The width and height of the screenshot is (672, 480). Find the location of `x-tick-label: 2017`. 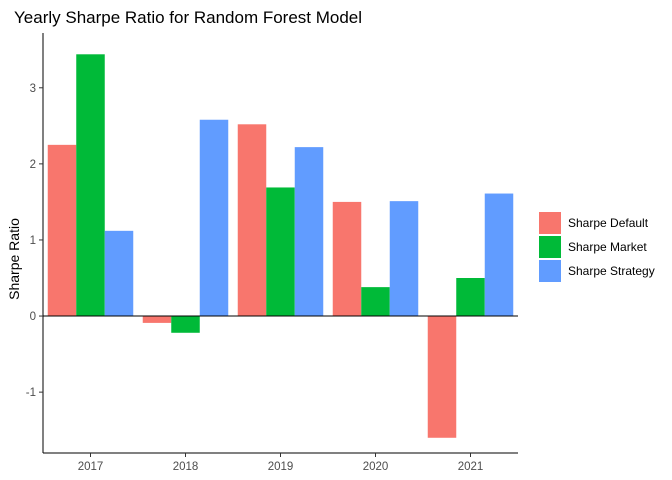

x-tick-label: 2017 is located at coordinates (91, 467).